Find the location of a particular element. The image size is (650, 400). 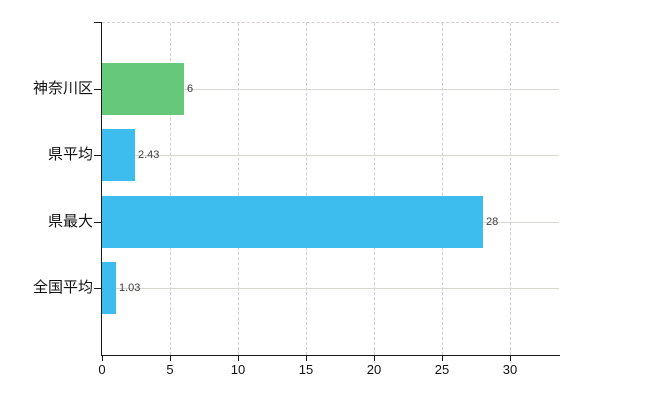

x-tick-label: 5 is located at coordinates (170, 369).